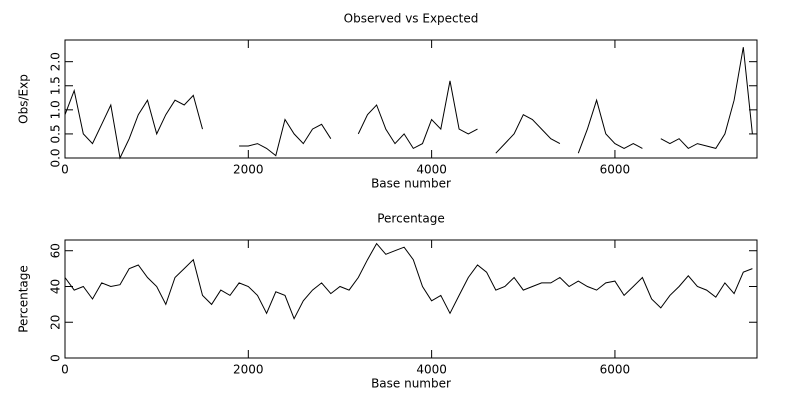 The height and width of the screenshot is (410, 798). I want to click on y-axis-label: Percentage, so click(24, 299).